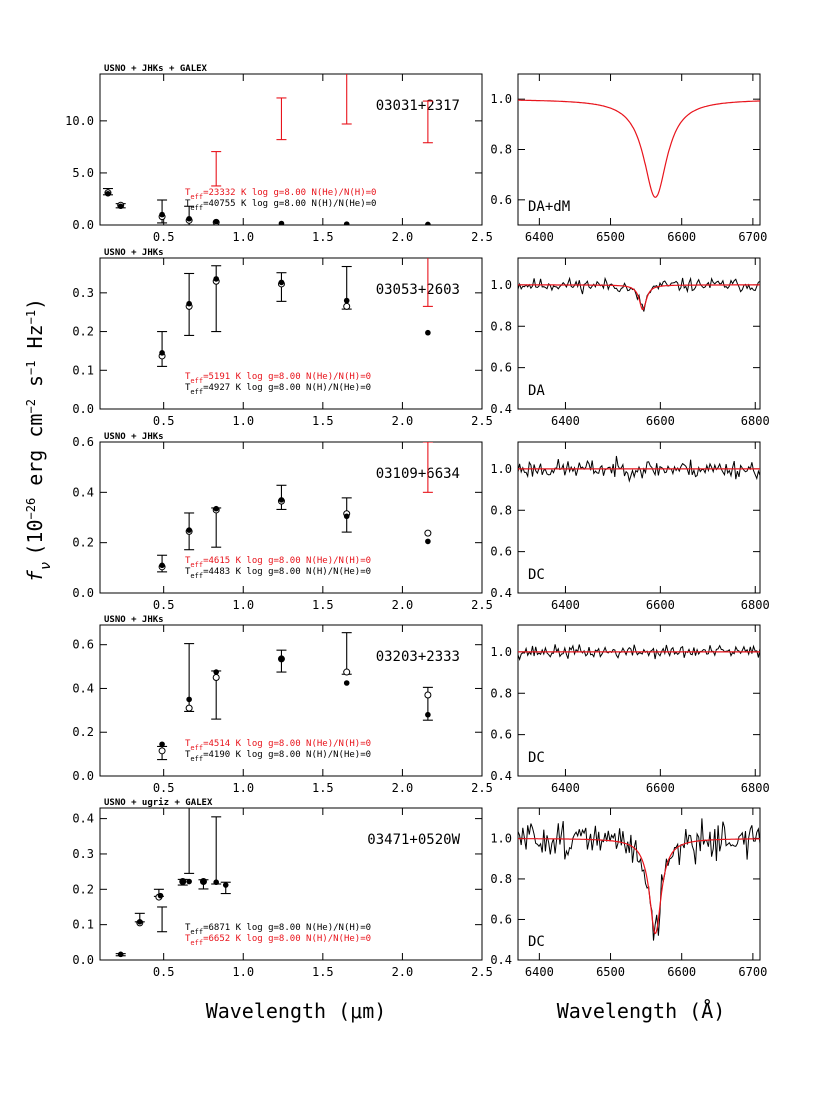 This screenshot has height=1106, width=830. I want to click on spectrum-panel-0: 6400 6500 6600 6700 0.6 0.8 1.0 DA+dM, so click(628, 158).